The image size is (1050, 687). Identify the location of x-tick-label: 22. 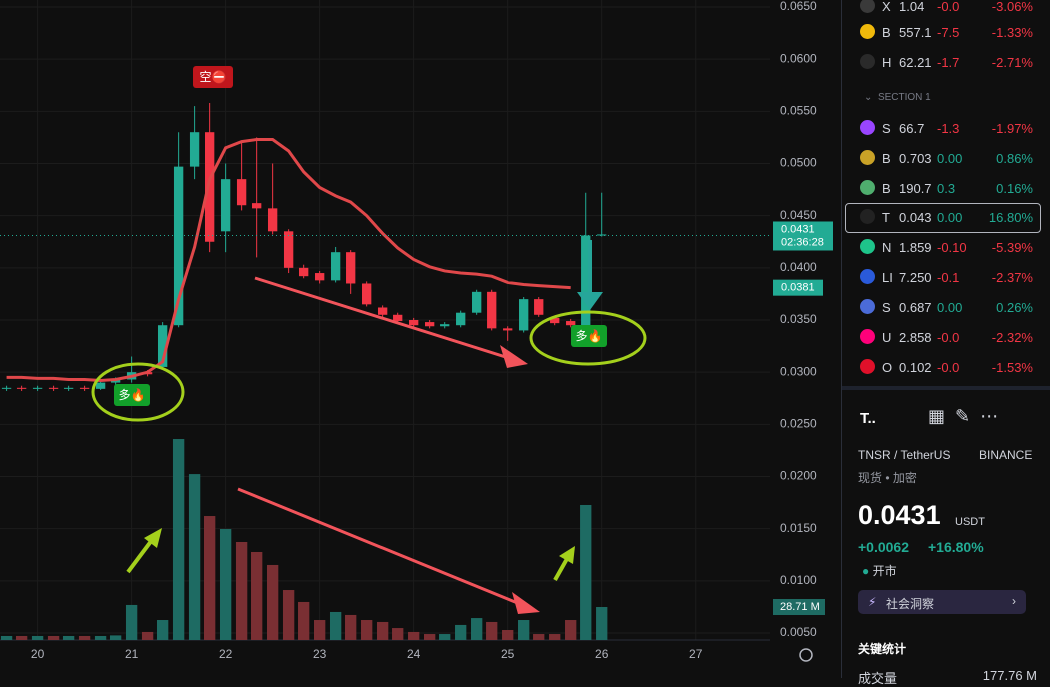
(226, 654).